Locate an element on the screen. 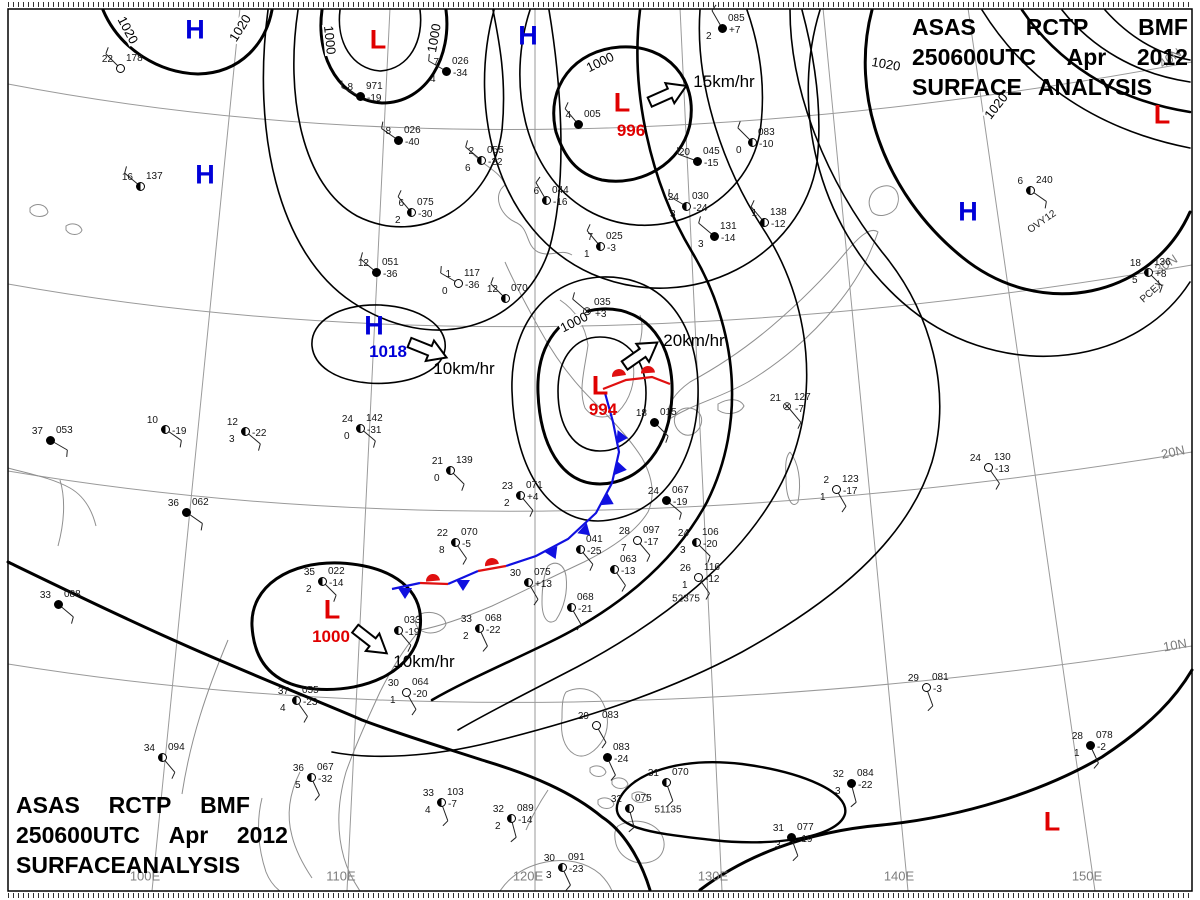  station-temperature: 12 is located at coordinates (363, 263).